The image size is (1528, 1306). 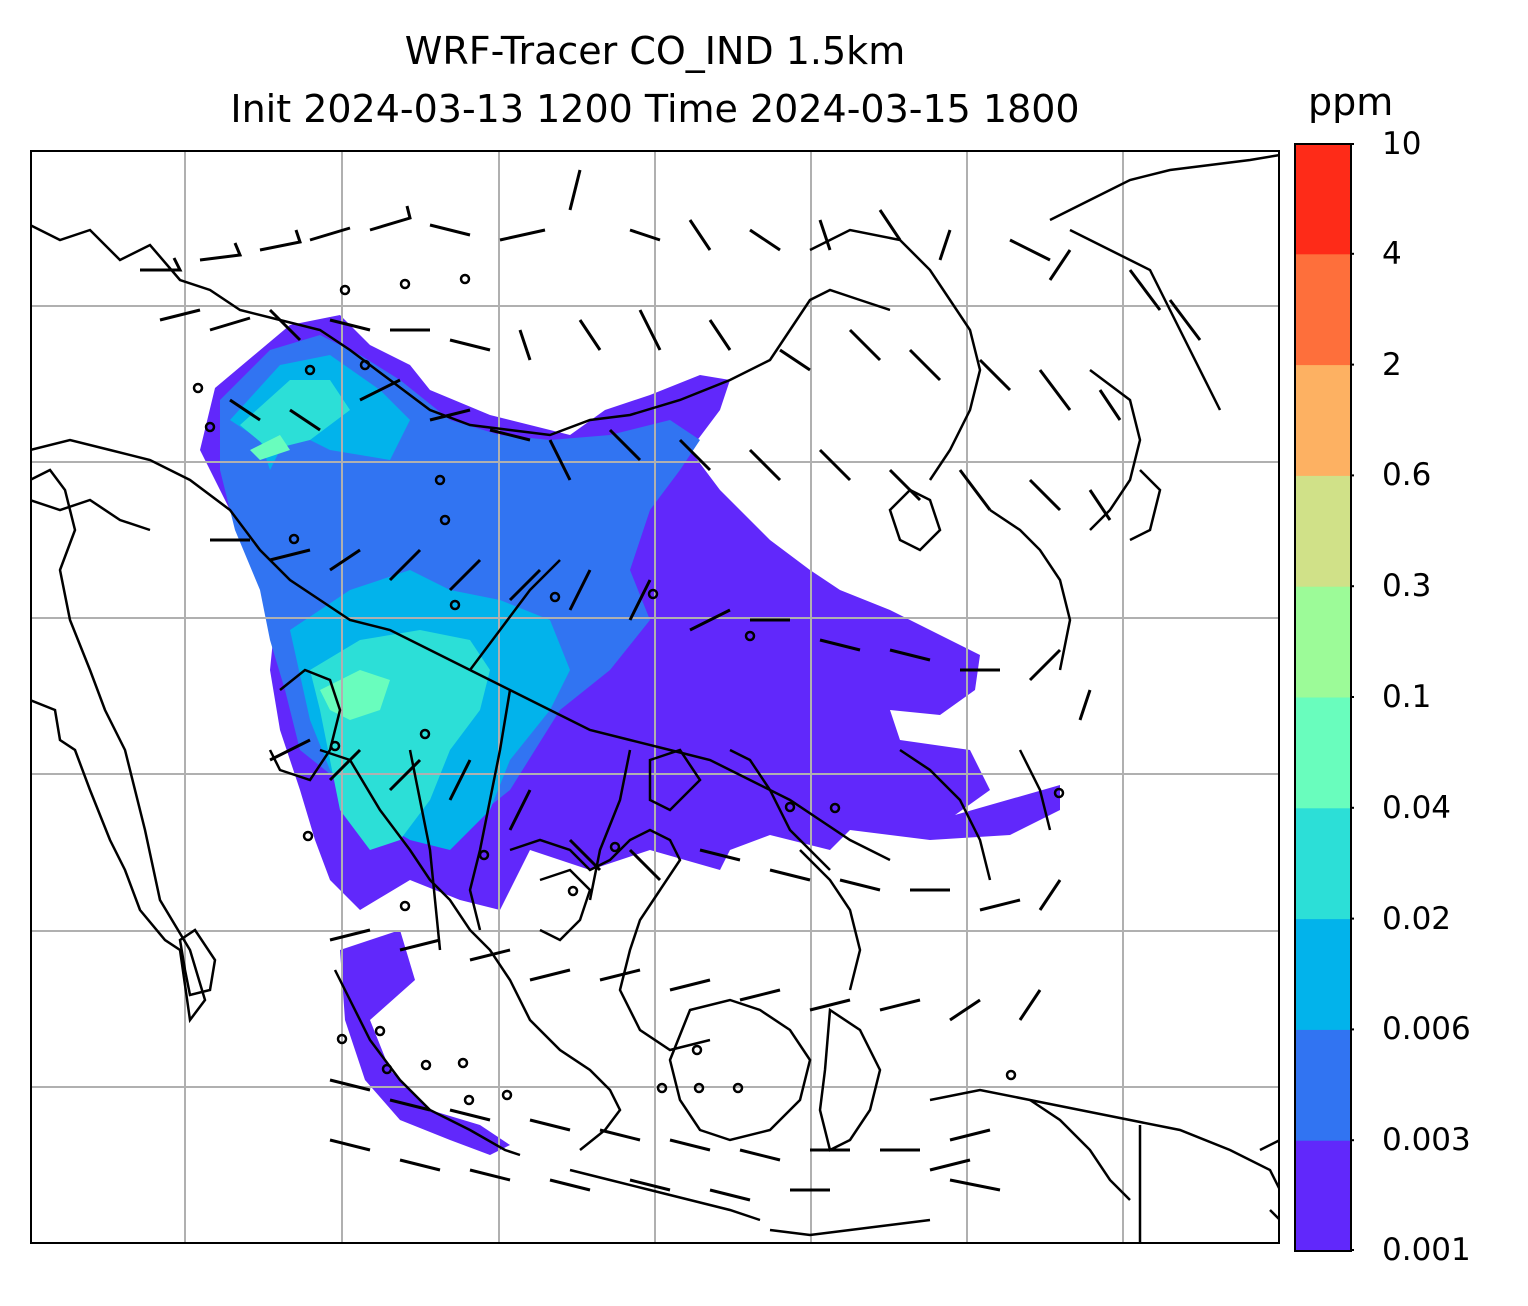 What do you see at coordinates (1351, 102) in the screenshot?
I see `colorbar-unit-label: ppm` at bounding box center [1351, 102].